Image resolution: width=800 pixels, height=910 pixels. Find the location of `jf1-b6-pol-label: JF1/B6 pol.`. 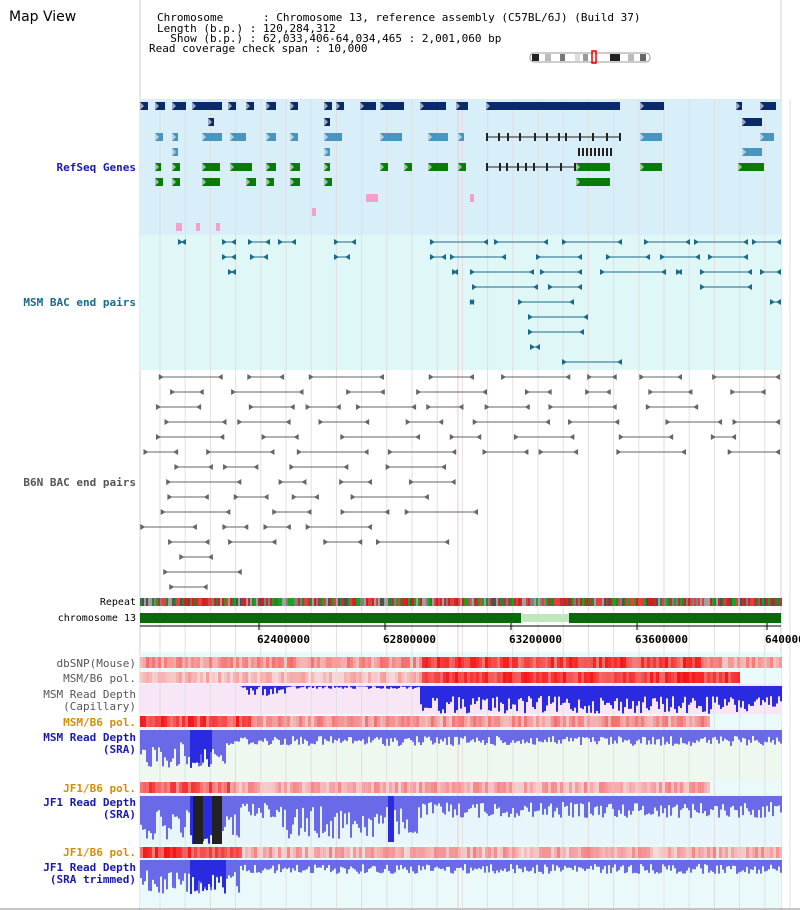

jf1-b6-pol-label: JF1/B6 pol. is located at coordinates (99, 788).